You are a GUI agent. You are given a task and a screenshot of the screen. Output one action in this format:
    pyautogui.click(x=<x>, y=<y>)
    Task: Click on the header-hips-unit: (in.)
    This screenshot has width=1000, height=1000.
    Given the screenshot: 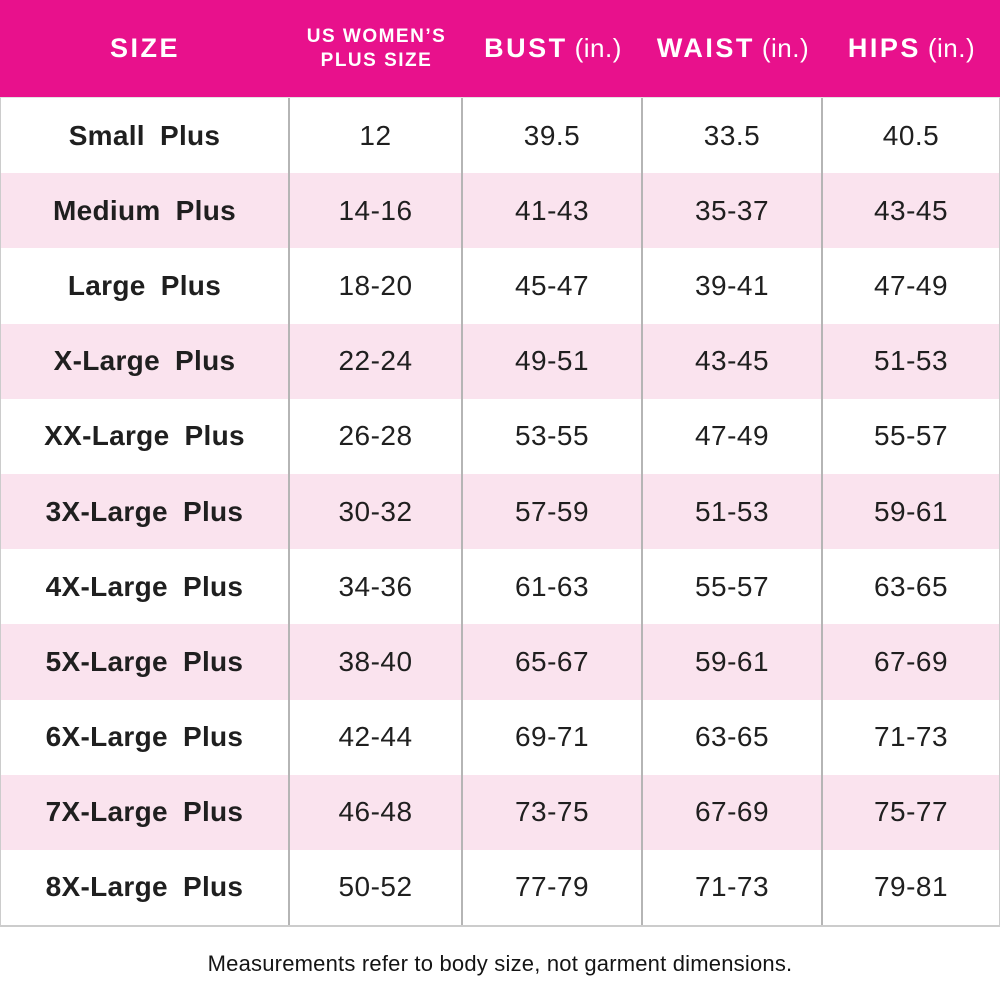 What is the action you would take?
    pyautogui.click(x=951, y=47)
    